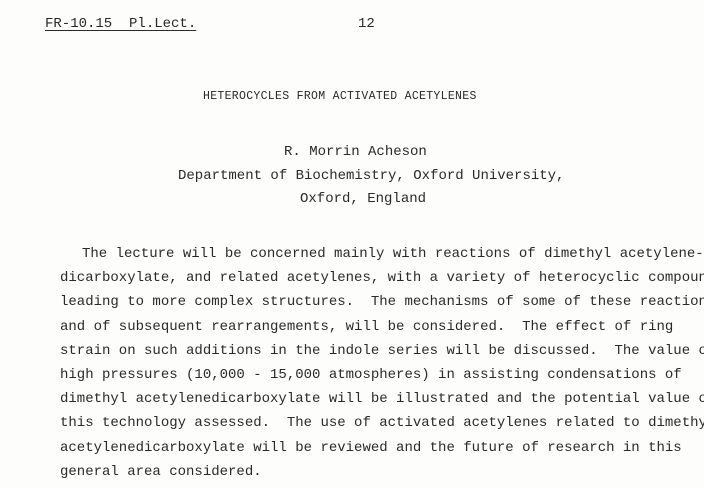 This screenshot has height=488, width=704. What do you see at coordinates (161, 471) in the screenshot?
I see `abstract-line: general area considered.` at bounding box center [161, 471].